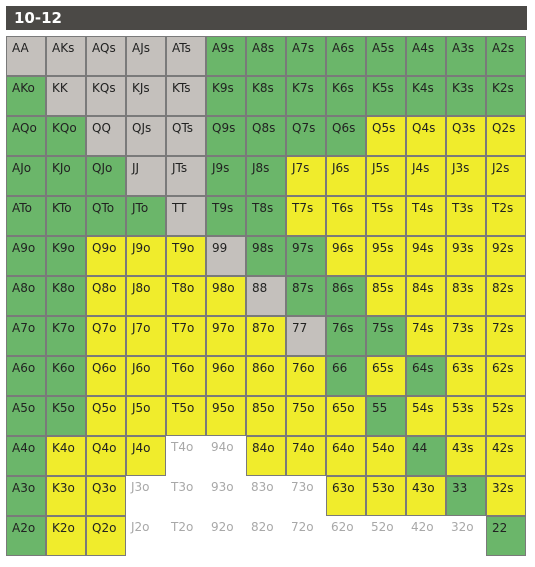 This screenshot has width=535, height=567. I want to click on hand-cell: A2o, so click(26, 536).